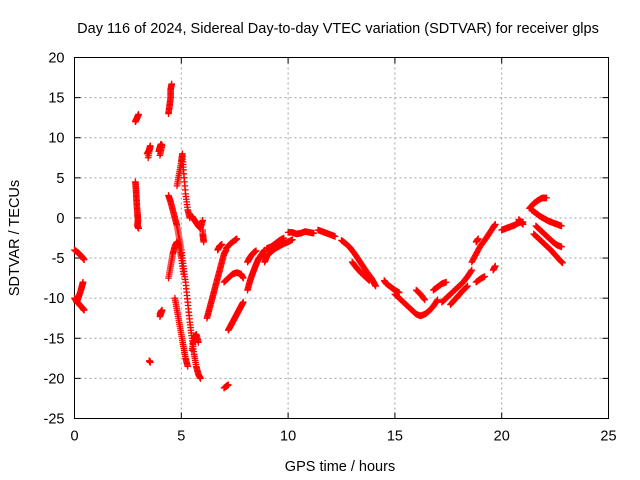 This screenshot has width=640, height=480. I want to click on series-s29, so click(326, 233).